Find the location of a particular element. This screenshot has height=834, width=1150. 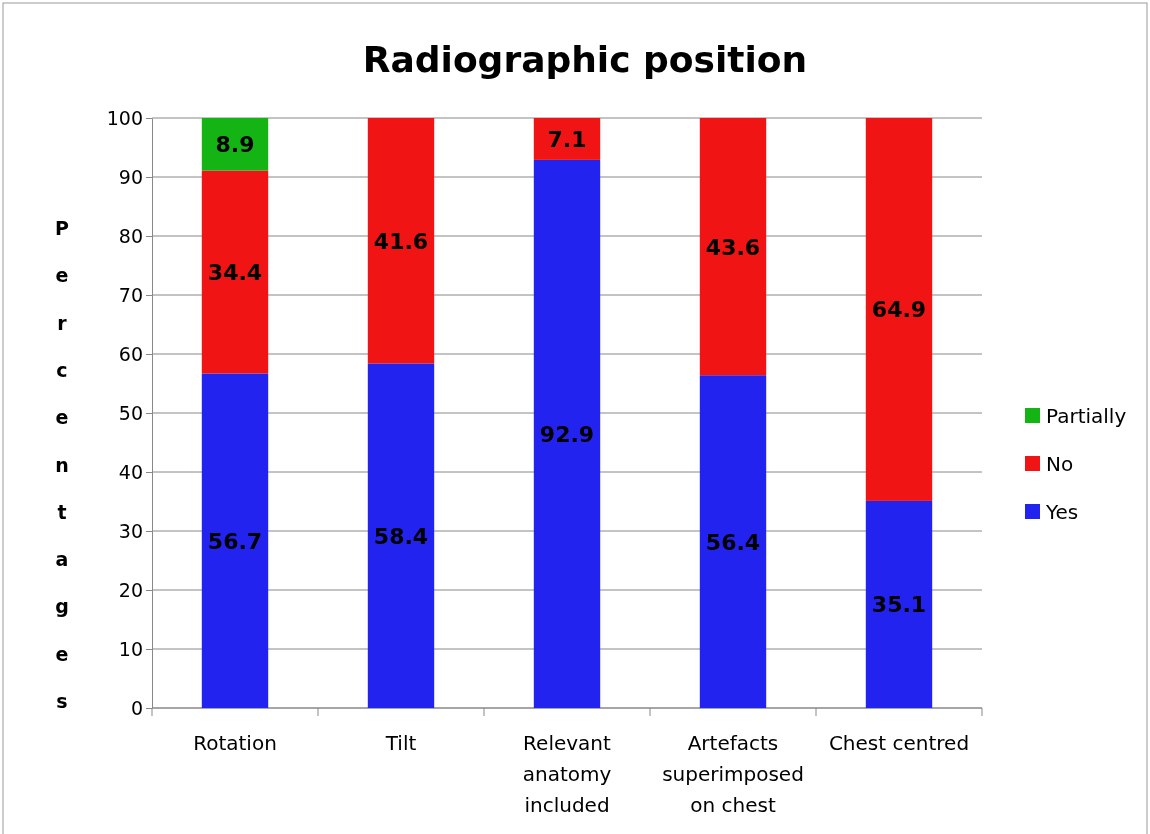

x-tick-label: Chest centred is located at coordinates (899, 743).